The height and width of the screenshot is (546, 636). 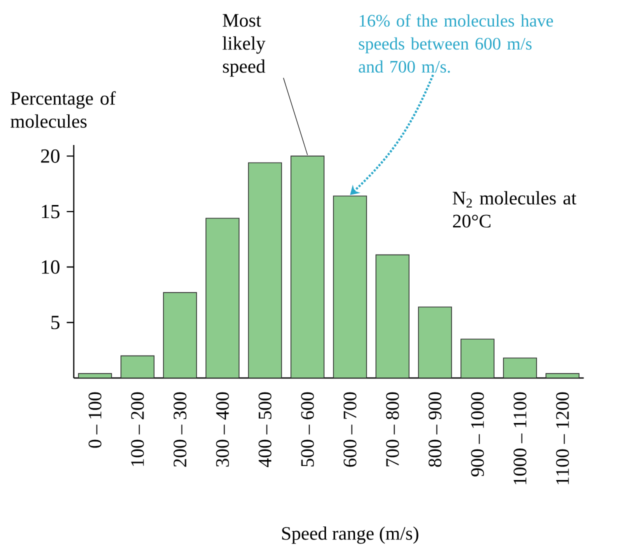 What do you see at coordinates (392, 429) in the screenshot?
I see `x-tick-label: 700 – 800` at bounding box center [392, 429].